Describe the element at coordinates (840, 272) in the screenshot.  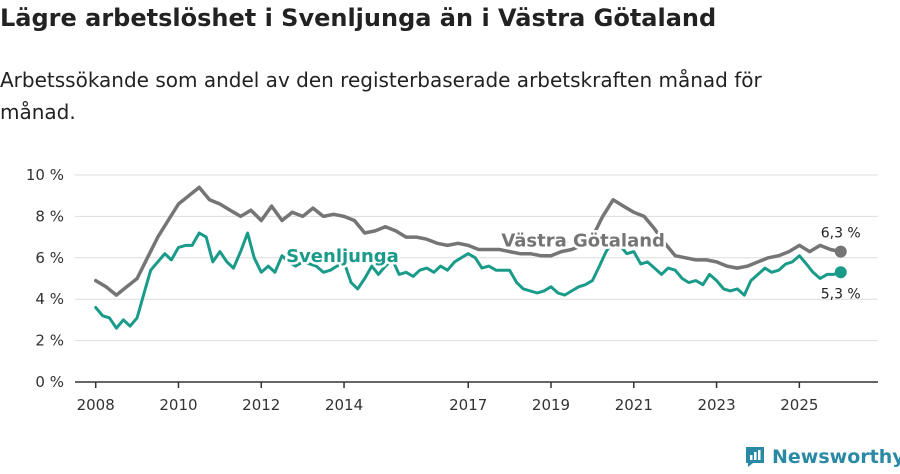
I see `end-point-svenljunga` at that location.